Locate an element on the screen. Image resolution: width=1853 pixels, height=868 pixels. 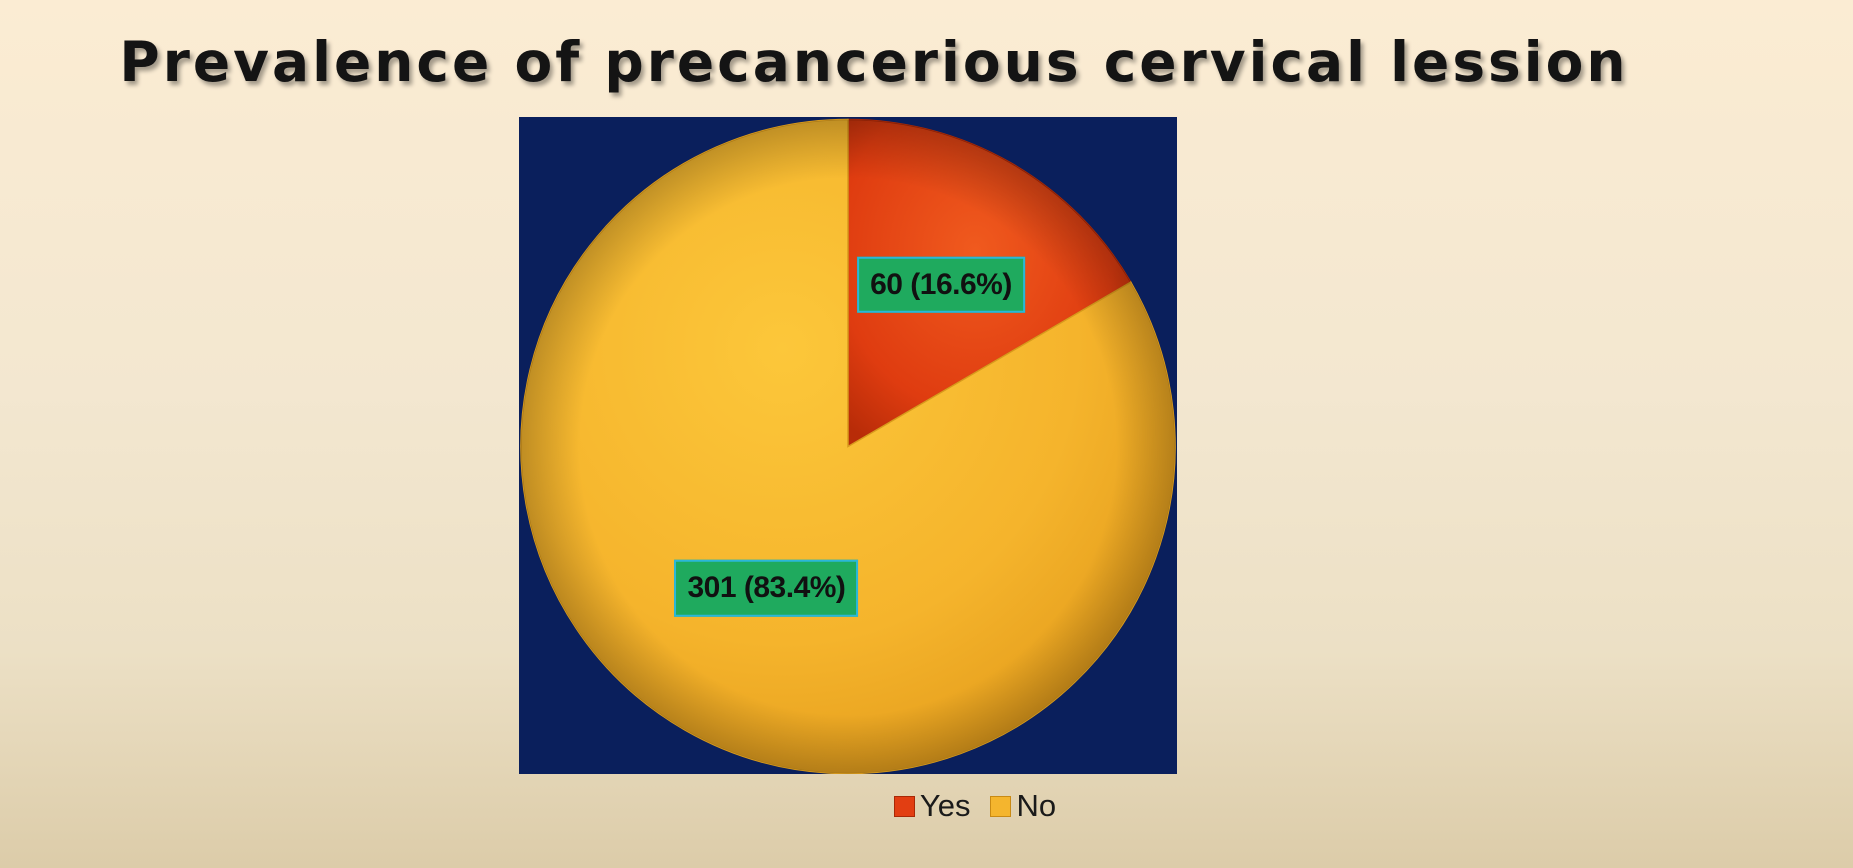
legend-swatch-yes is located at coordinates (904, 806).